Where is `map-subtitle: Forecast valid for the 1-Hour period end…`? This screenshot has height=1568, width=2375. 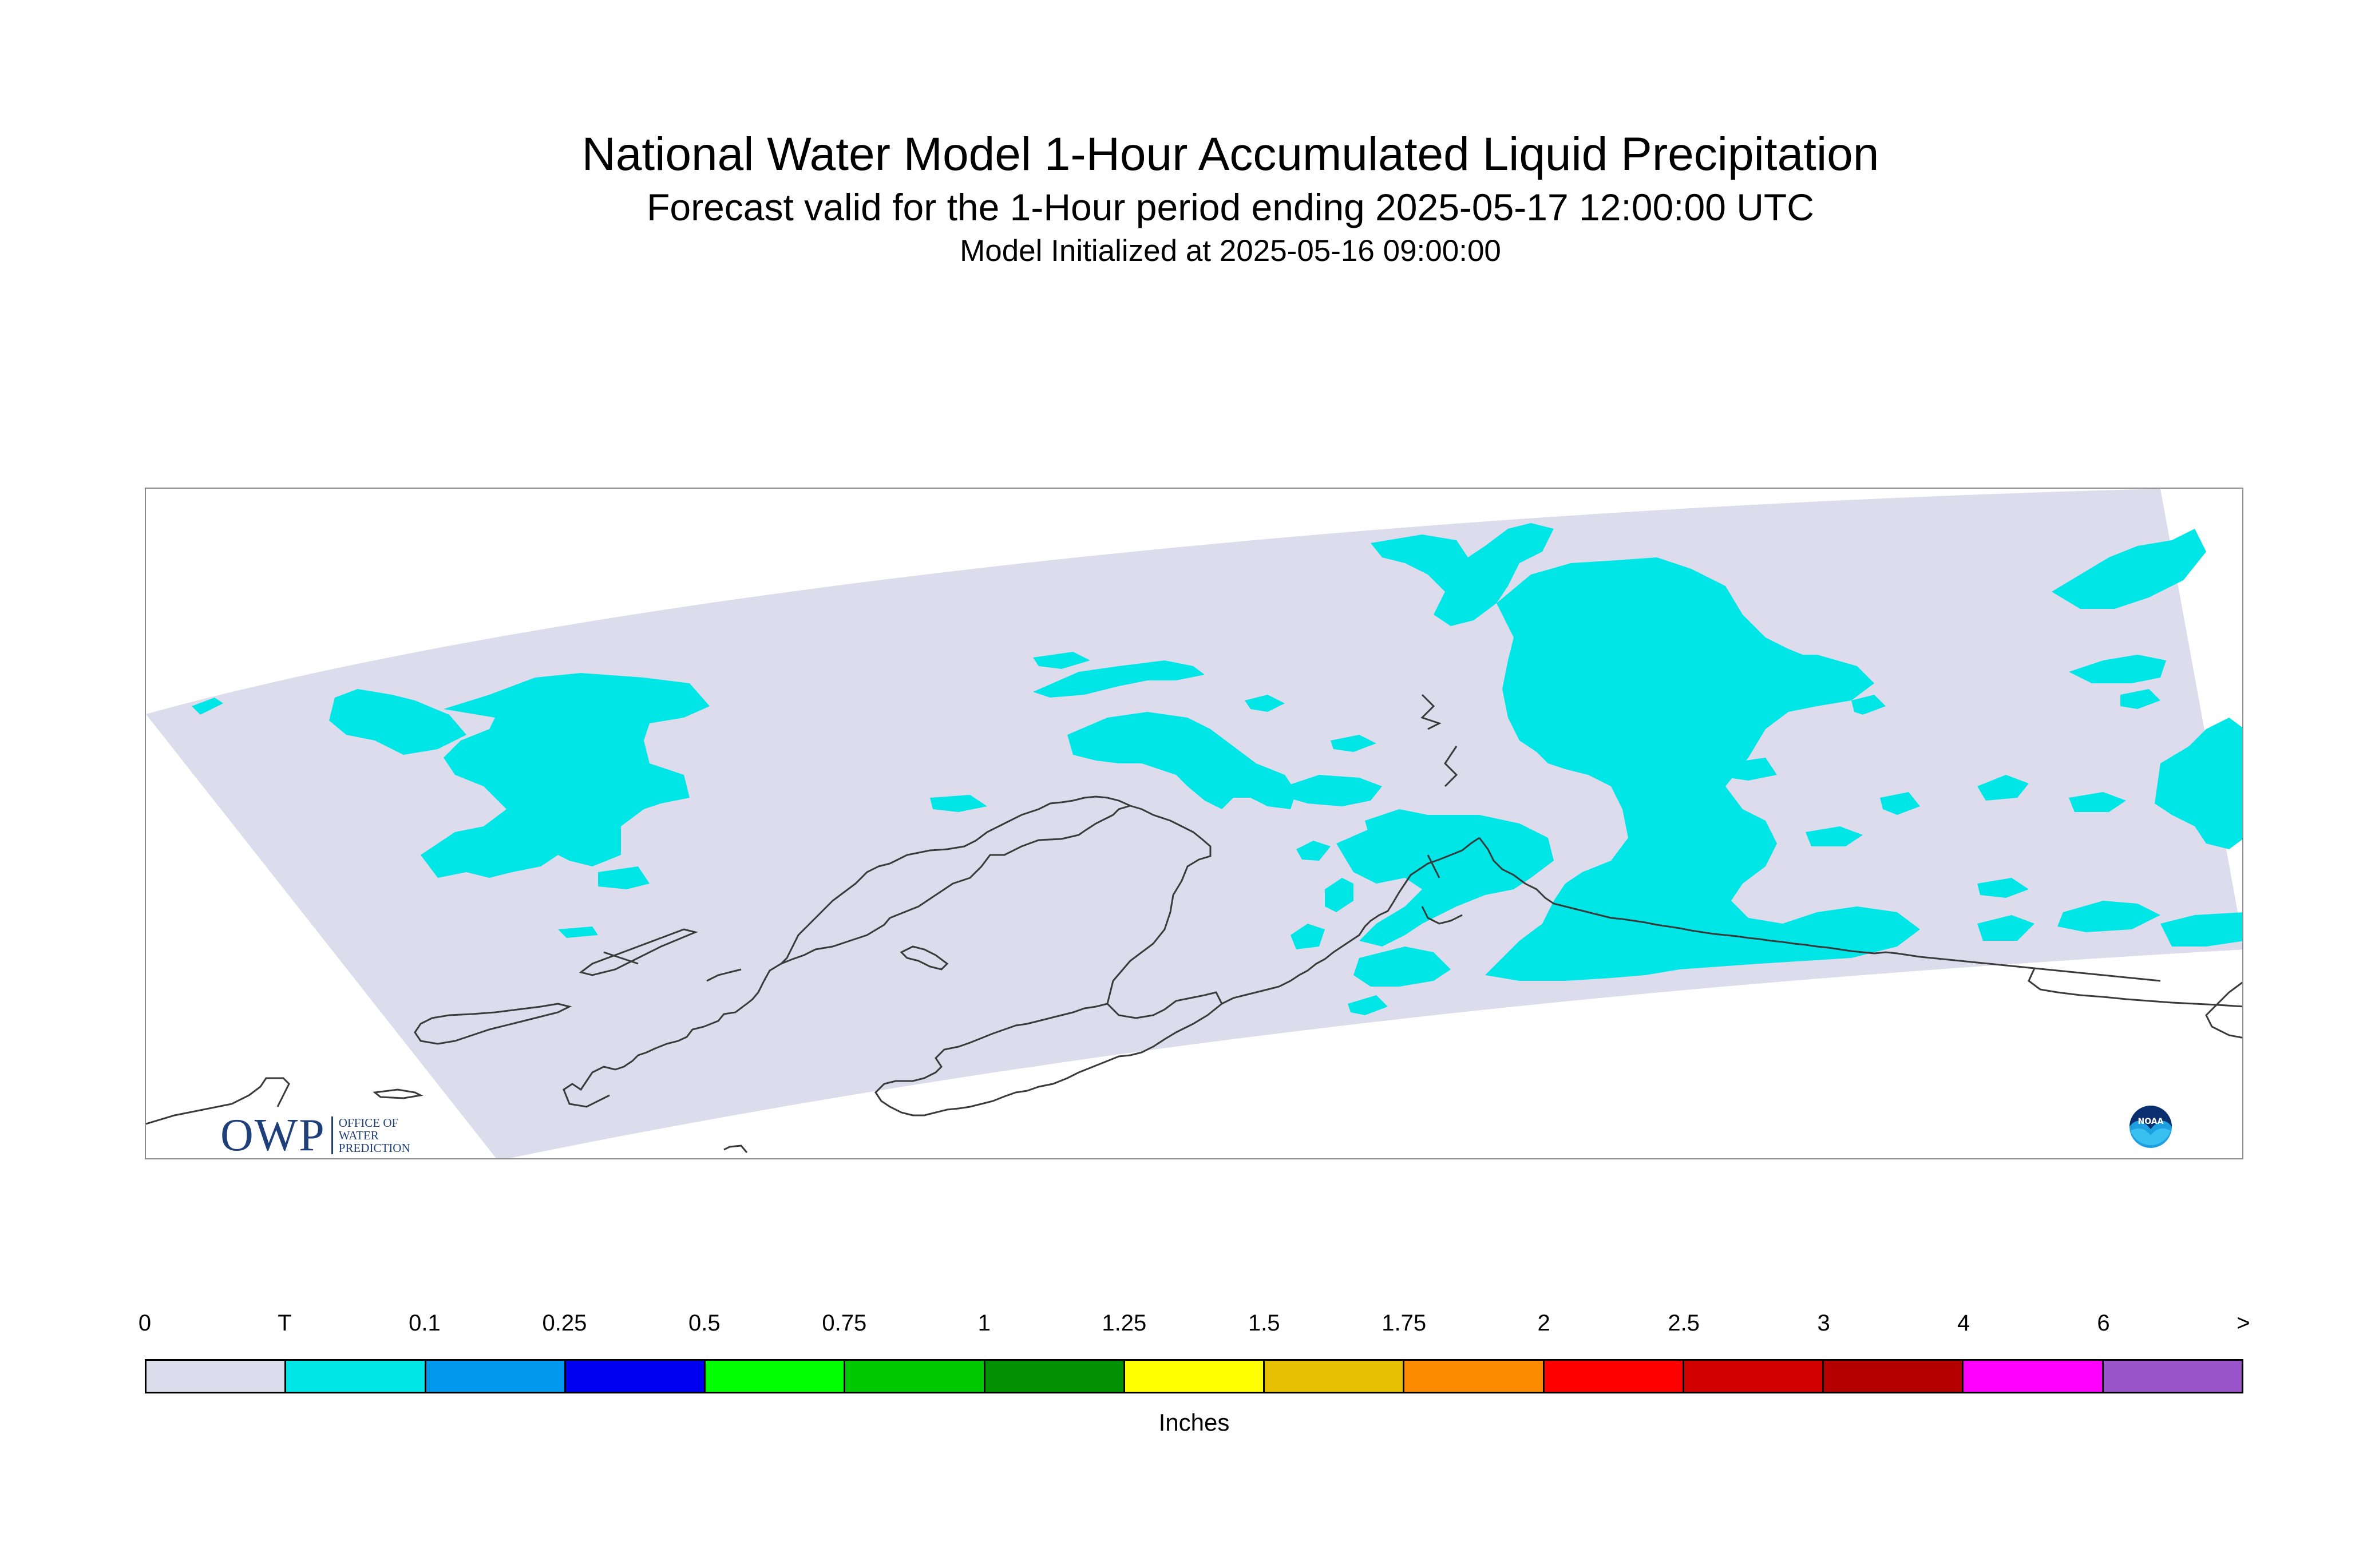 map-subtitle: Forecast valid for the 1-Hour period end… is located at coordinates (1231, 207).